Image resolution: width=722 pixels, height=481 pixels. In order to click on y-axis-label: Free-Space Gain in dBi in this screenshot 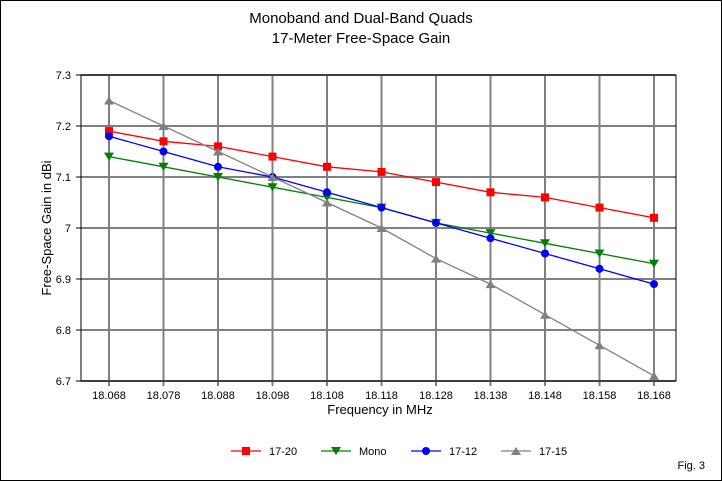, I will do `click(46, 227)`.